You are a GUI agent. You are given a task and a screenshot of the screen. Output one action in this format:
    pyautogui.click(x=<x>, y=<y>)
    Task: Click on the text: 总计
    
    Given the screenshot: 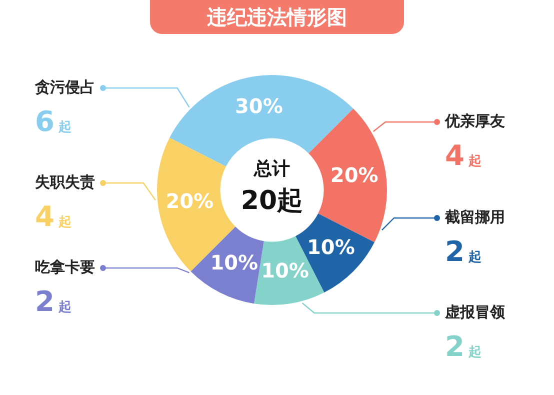 What is the action you would take?
    pyautogui.click(x=271, y=169)
    